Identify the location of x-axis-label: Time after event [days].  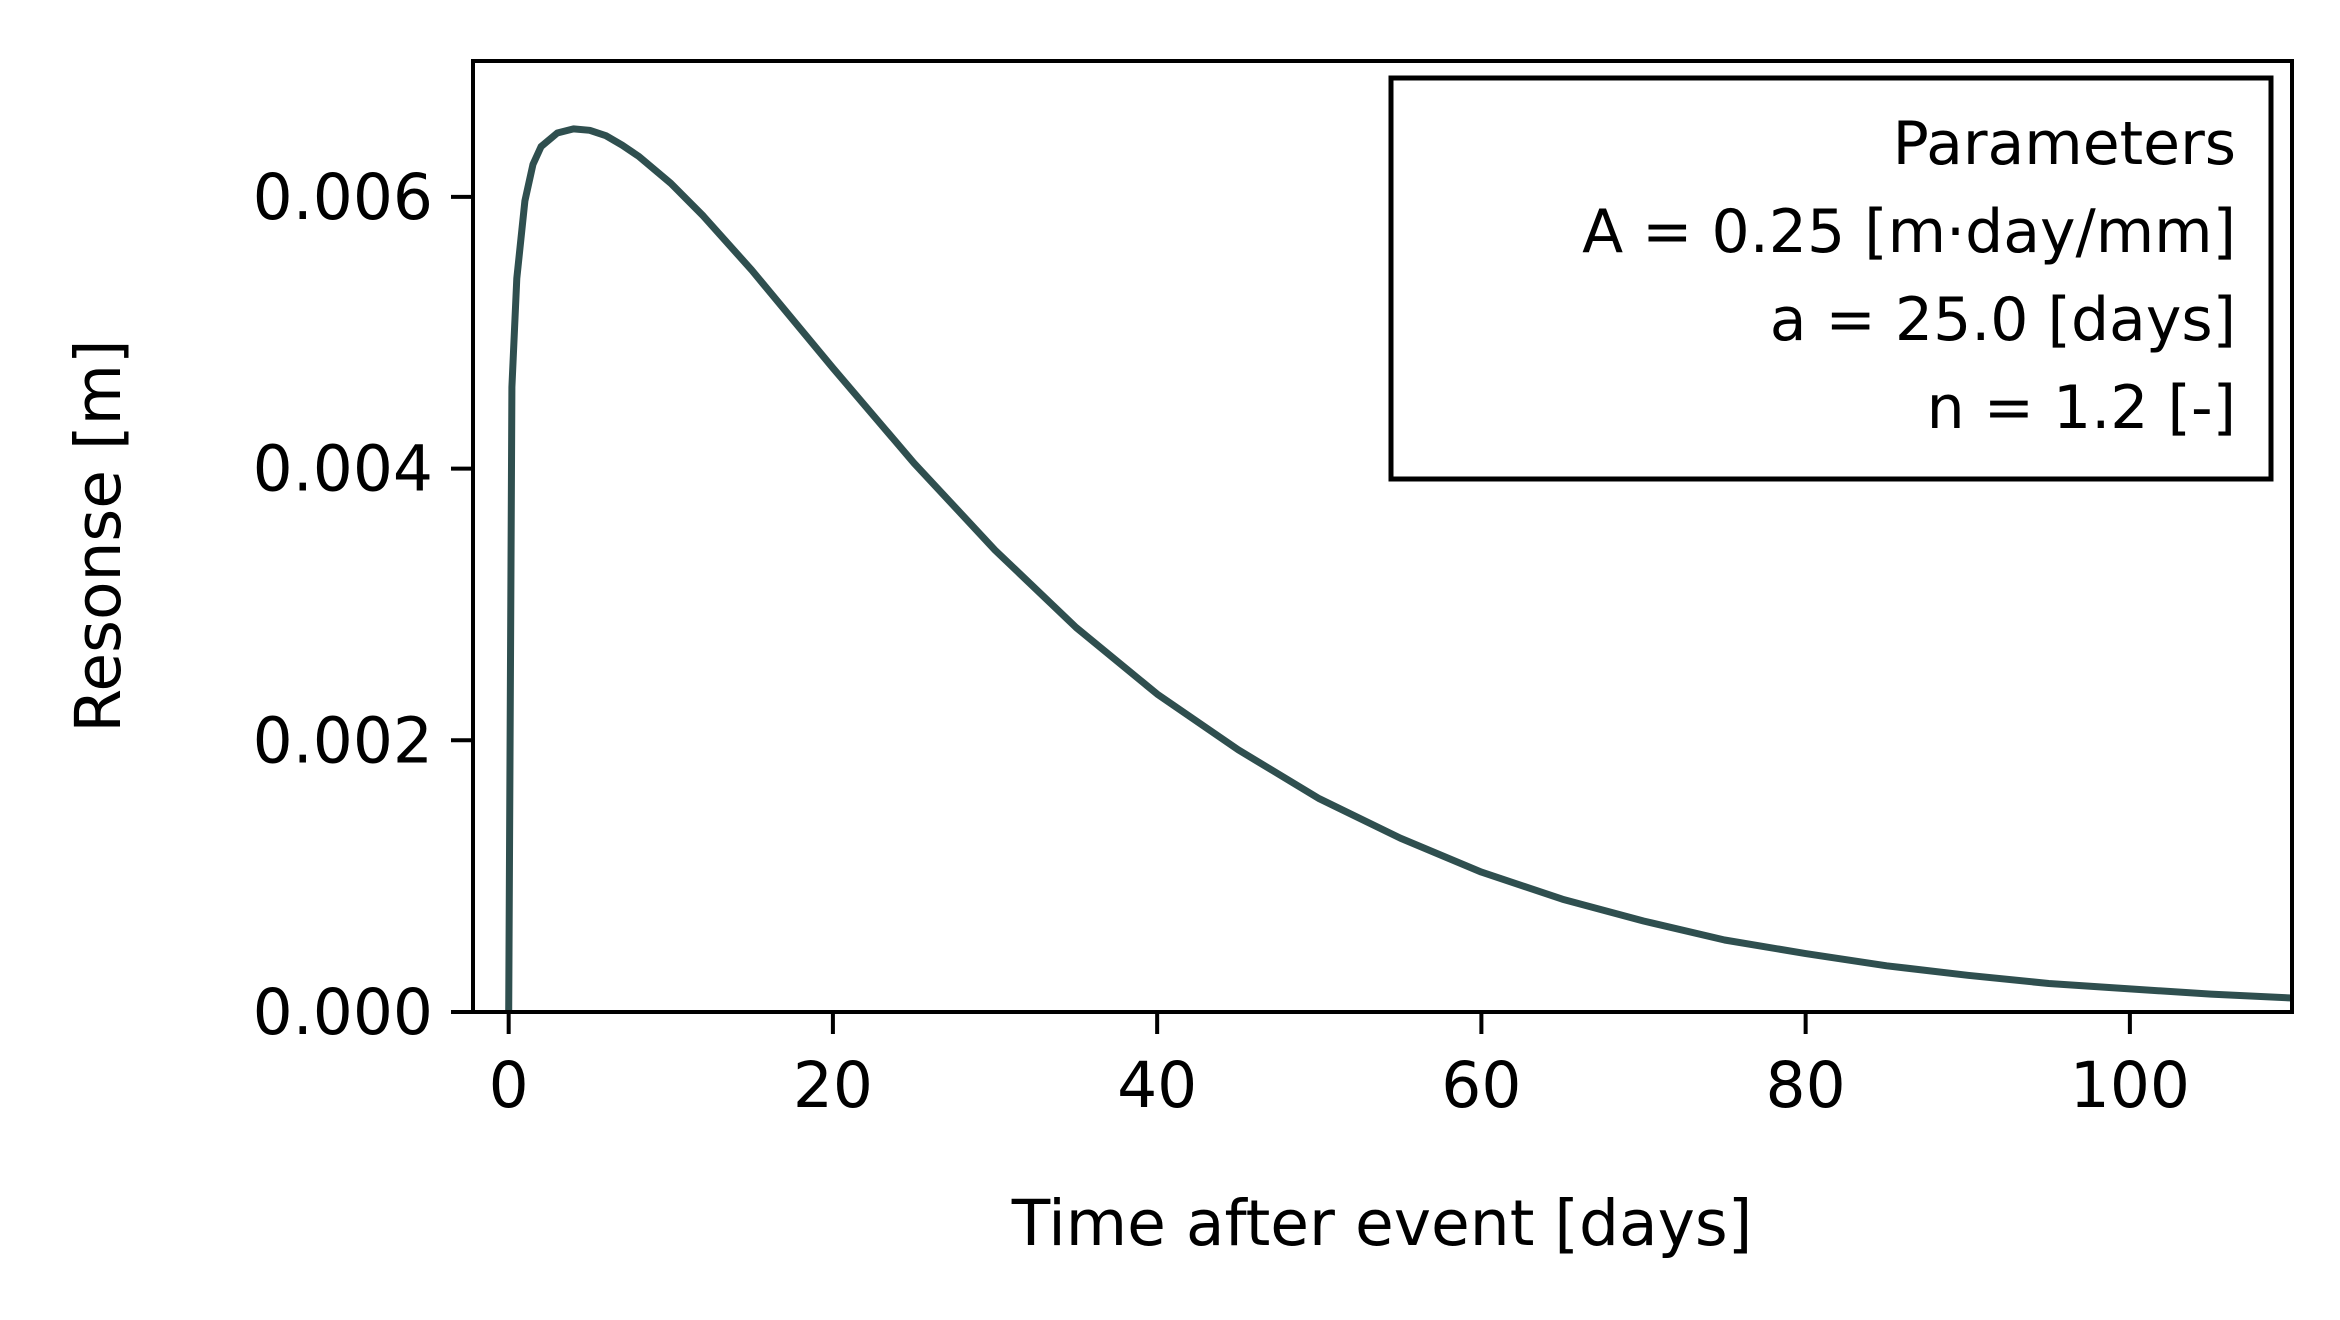
(1382, 1223).